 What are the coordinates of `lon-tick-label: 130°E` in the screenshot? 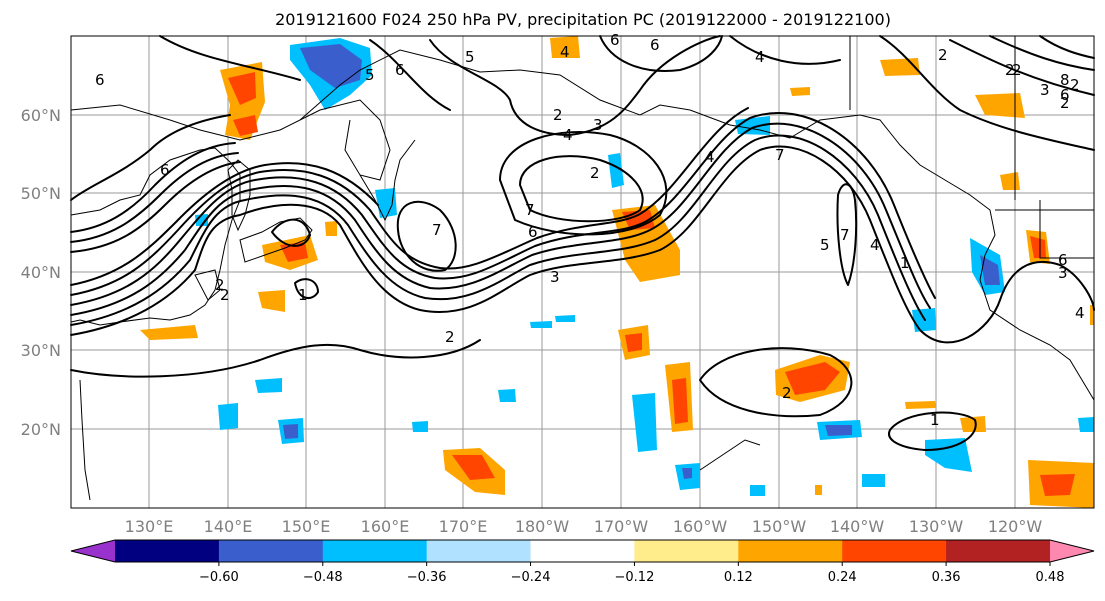 It's located at (149, 526).